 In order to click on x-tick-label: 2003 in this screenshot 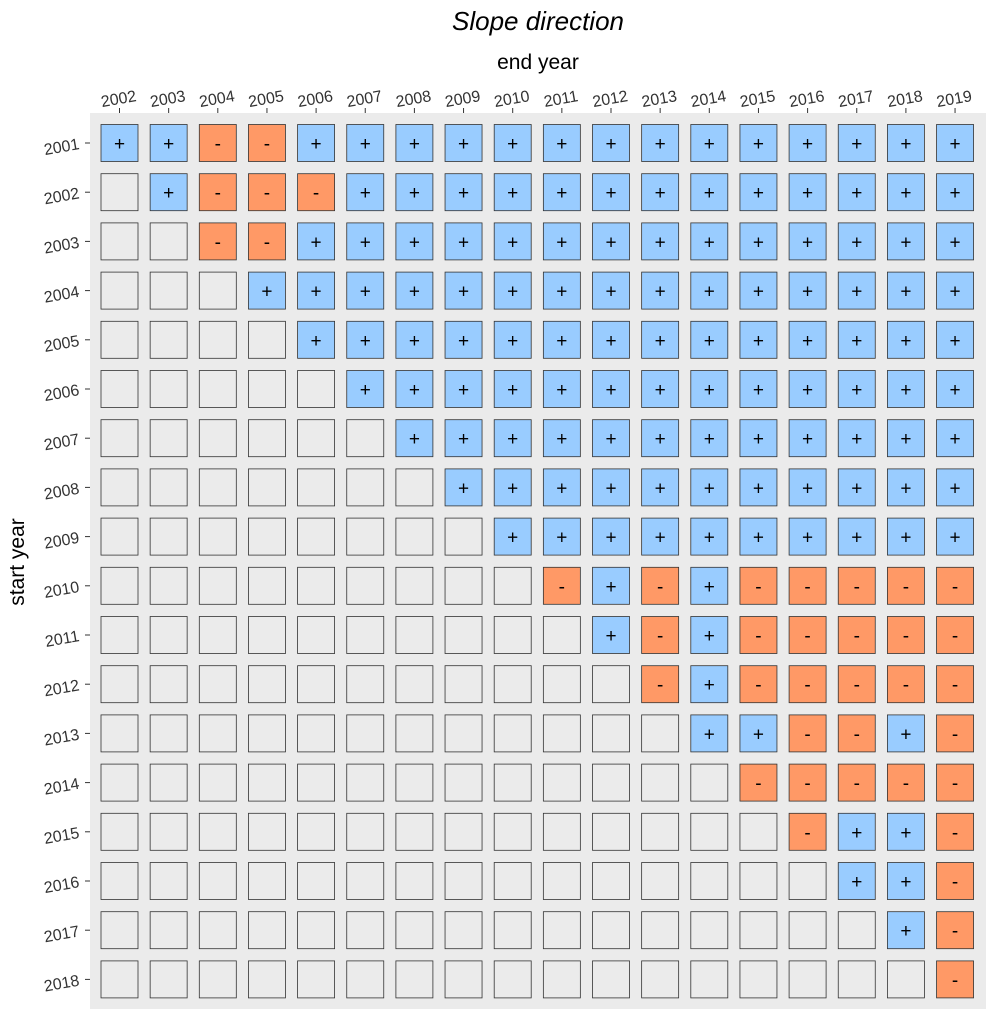, I will do `click(168, 99)`.